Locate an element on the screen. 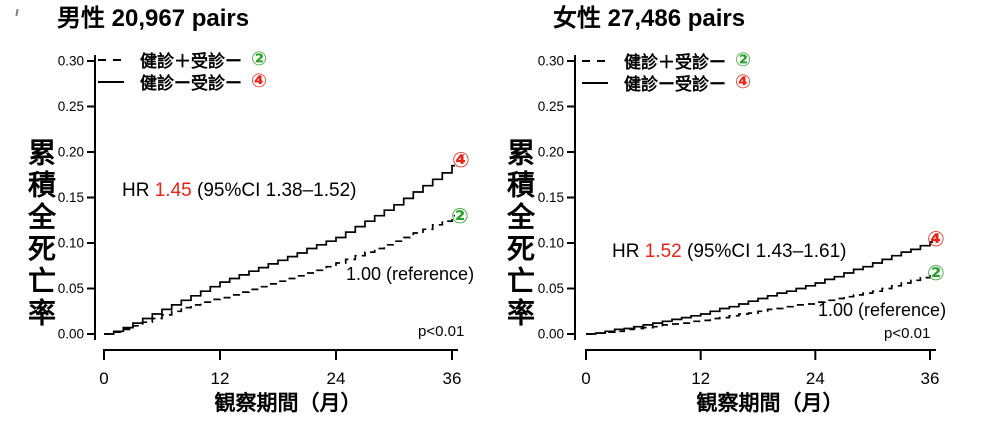 The width and height of the screenshot is (982, 425). hr-value: 1.45 is located at coordinates (173, 190).